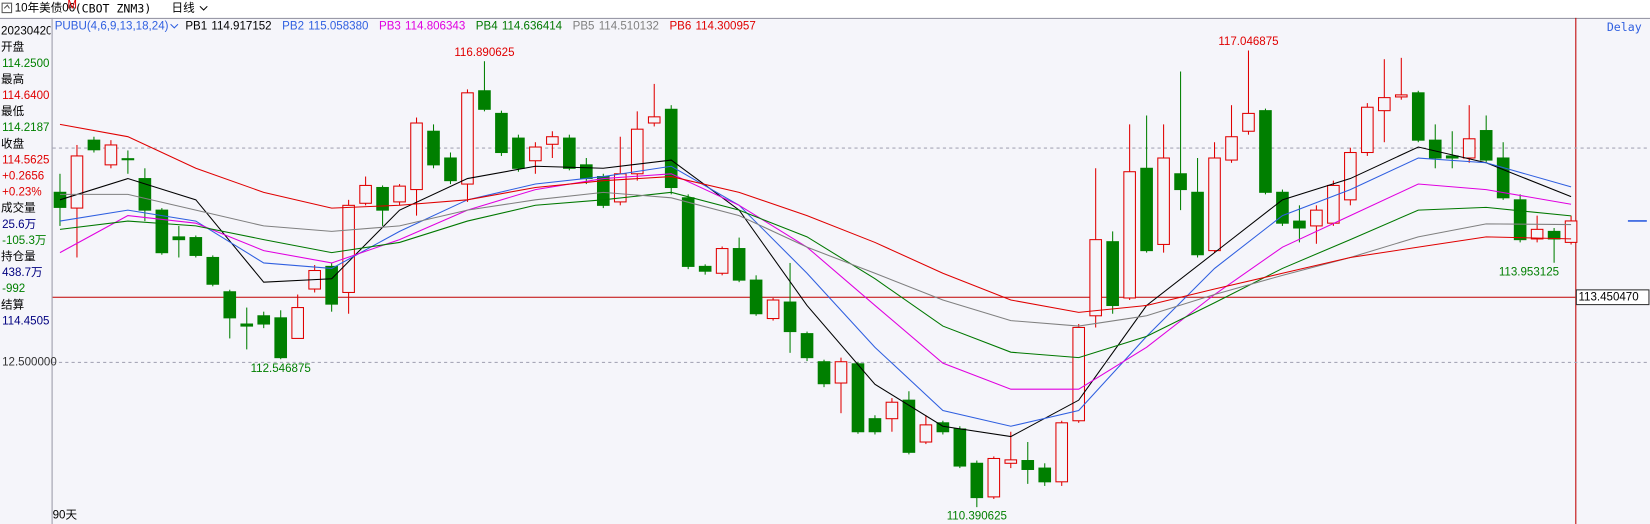 The width and height of the screenshot is (1650, 524). What do you see at coordinates (22, 193) in the screenshot?
I see `info-value: +0.23%` at bounding box center [22, 193].